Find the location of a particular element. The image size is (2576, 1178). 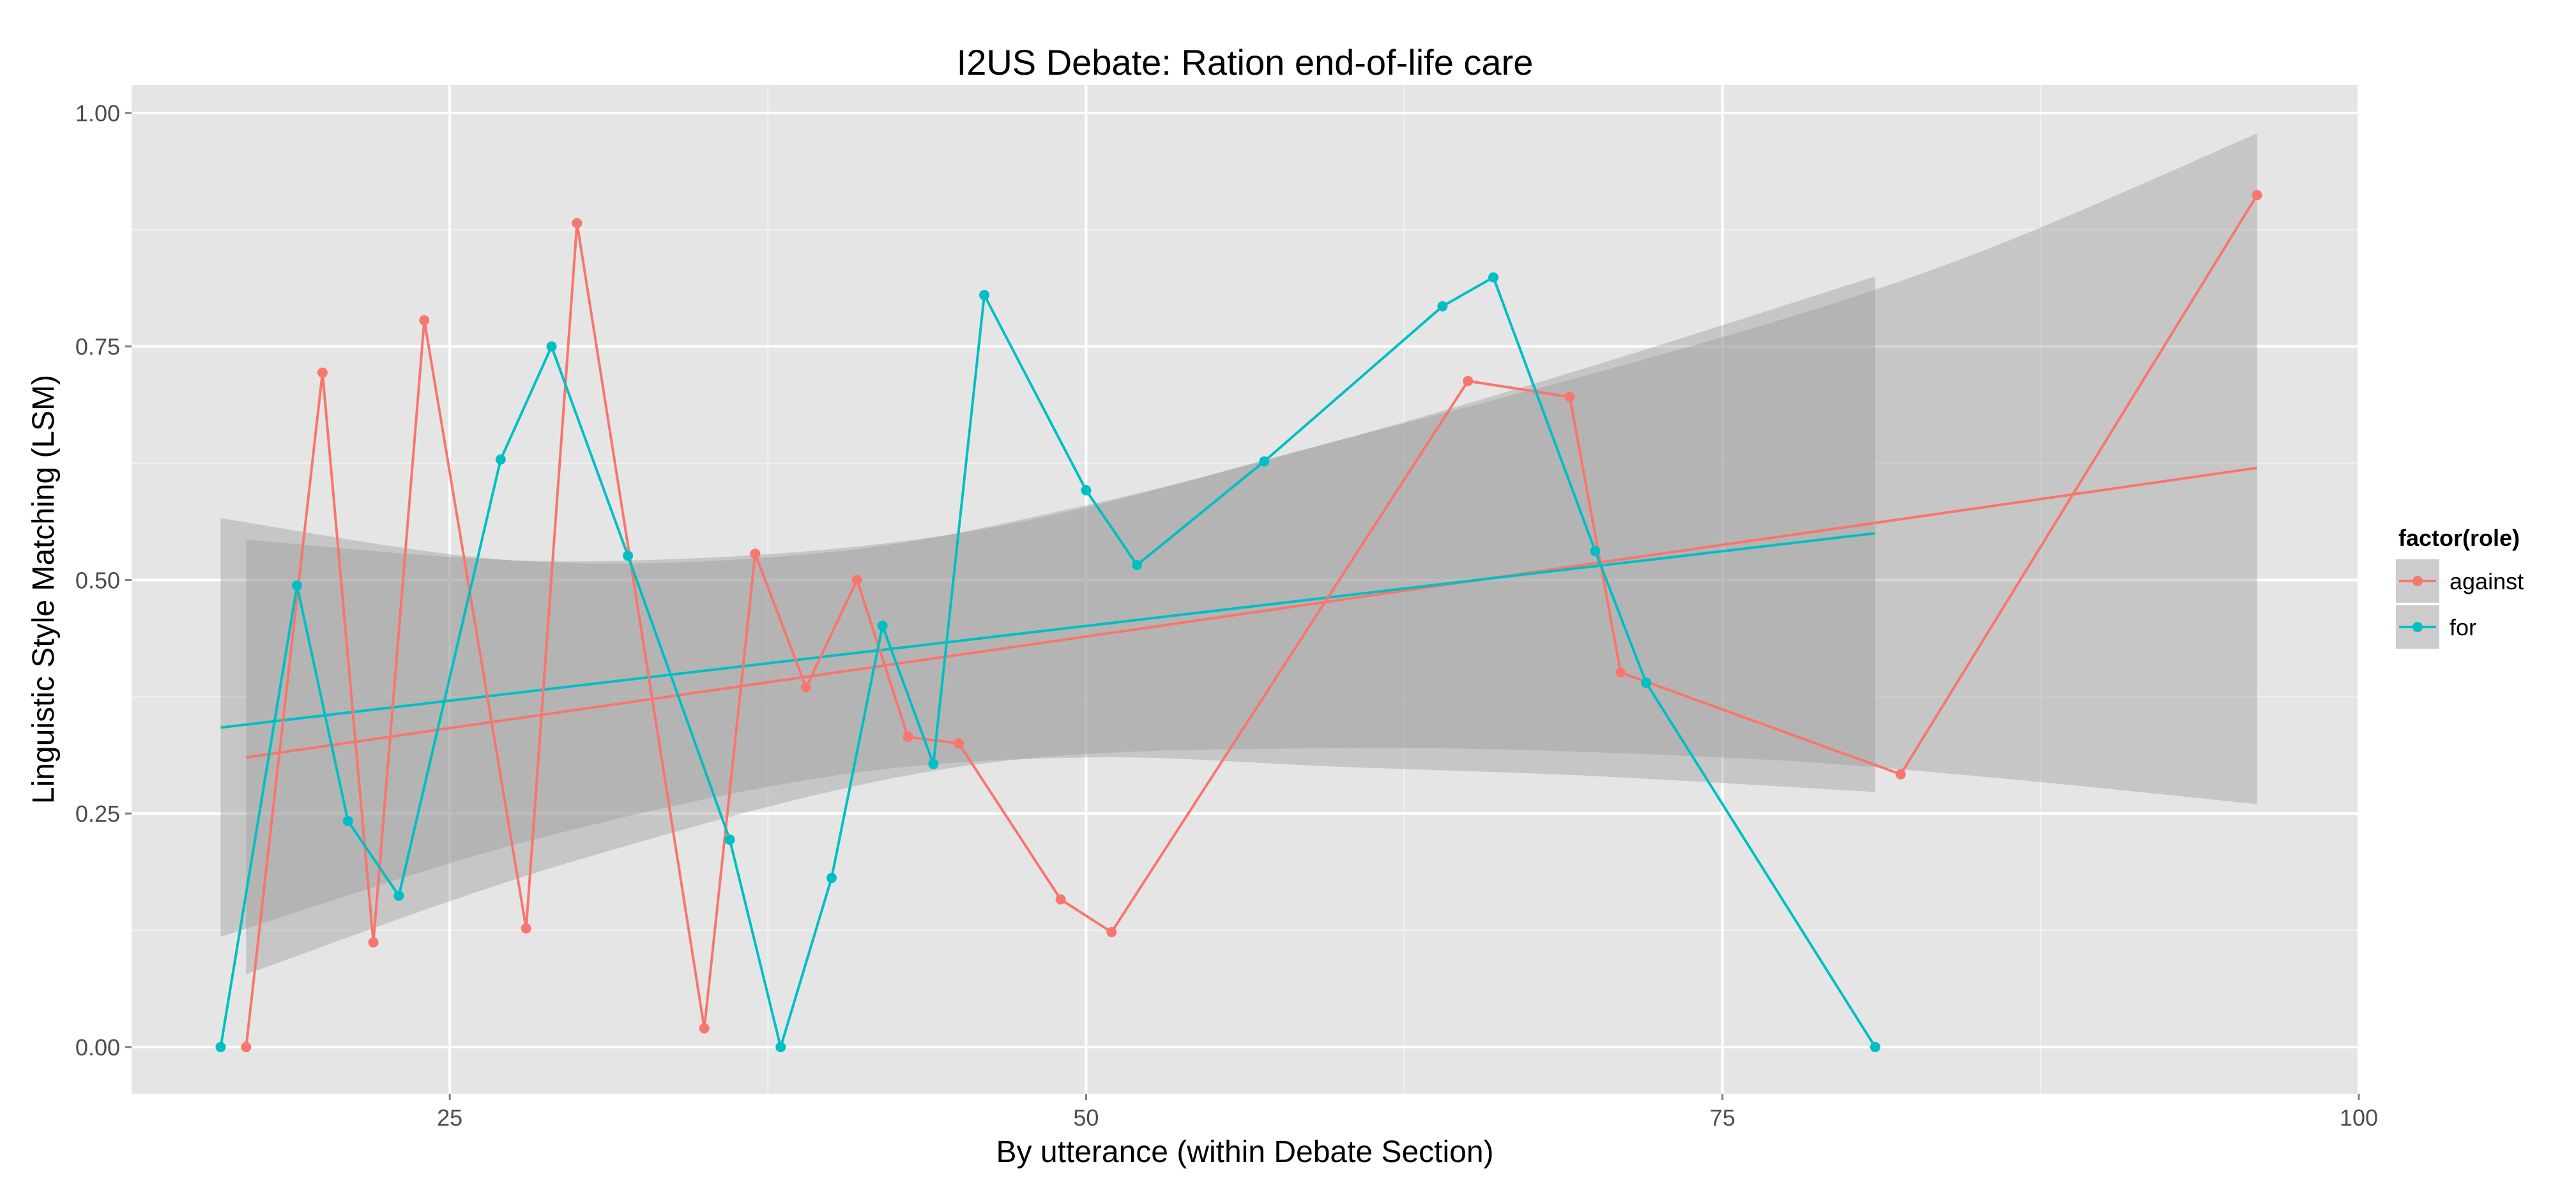

legend-title: factor(role) is located at coordinates (2459, 538).